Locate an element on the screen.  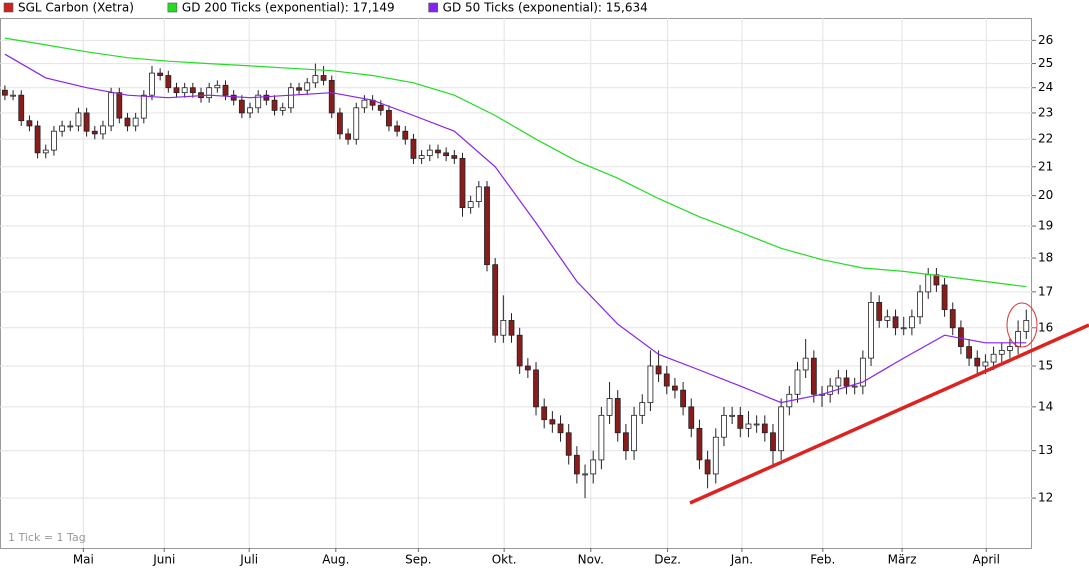
highlight-circle is located at coordinates (1022, 325).